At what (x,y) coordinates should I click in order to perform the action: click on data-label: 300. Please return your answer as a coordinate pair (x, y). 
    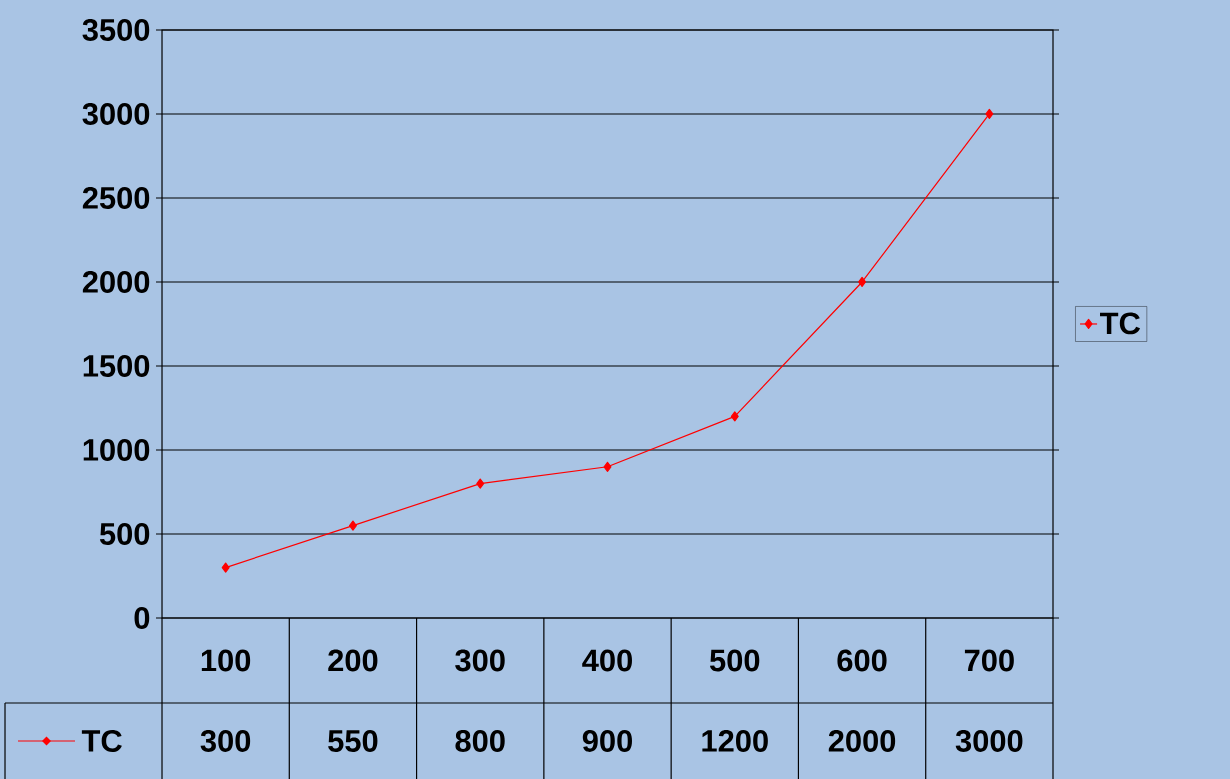
    Looking at the image, I should click on (225, 741).